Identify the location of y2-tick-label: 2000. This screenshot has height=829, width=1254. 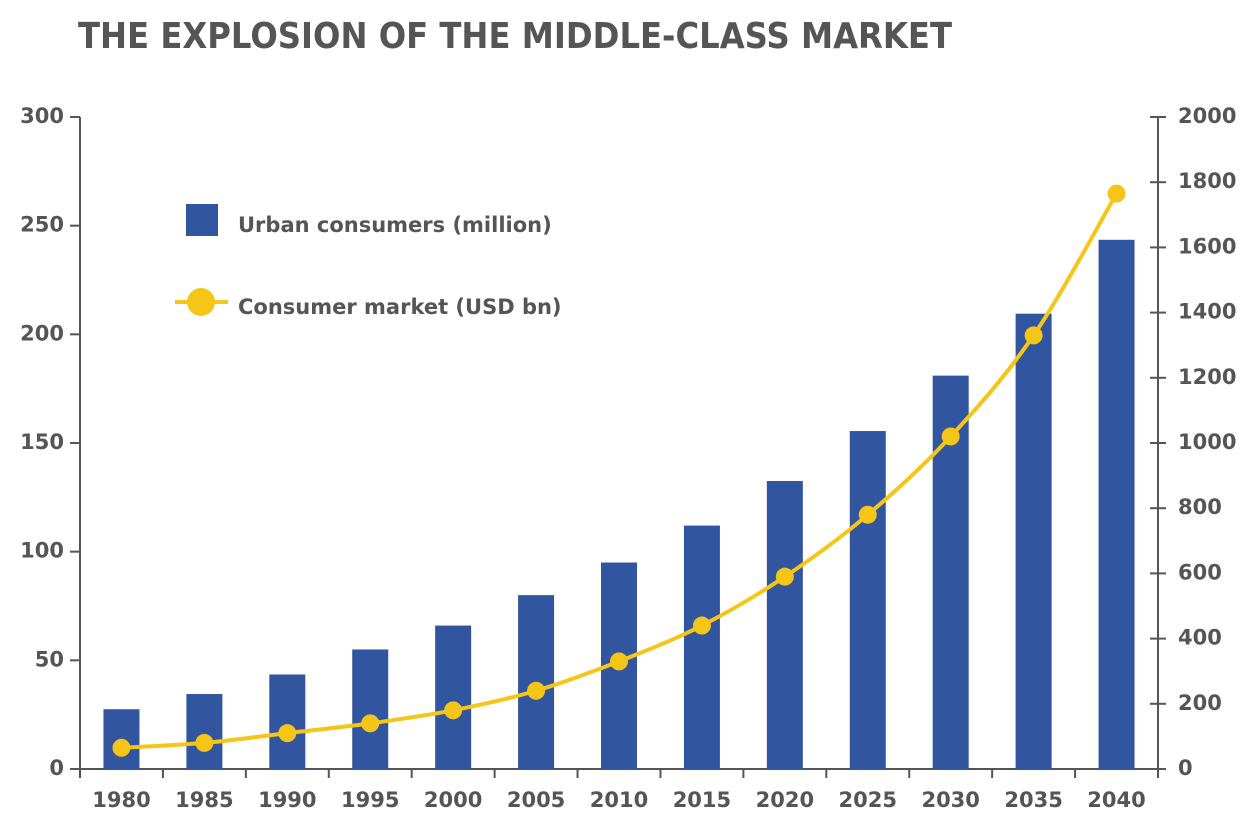
(1207, 116).